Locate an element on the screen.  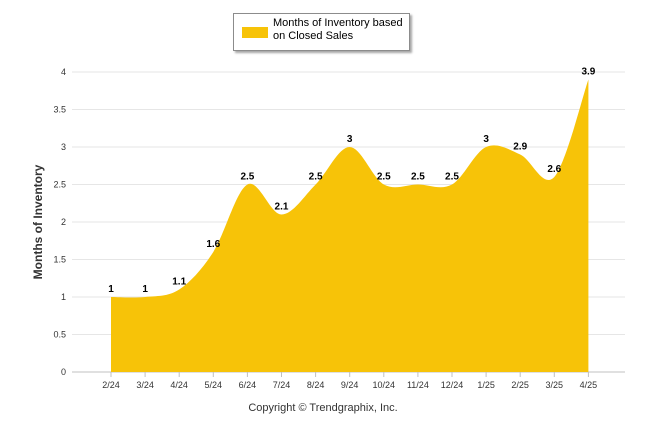
y-axis-title: Months of Inventory is located at coordinates (38, 221).